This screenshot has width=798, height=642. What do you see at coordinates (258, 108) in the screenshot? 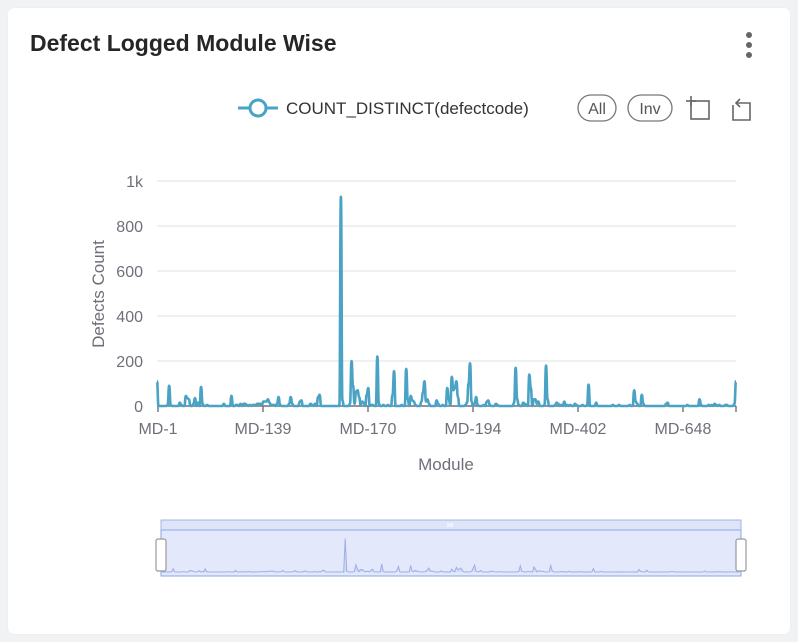
I see `legend-marker-icon` at bounding box center [258, 108].